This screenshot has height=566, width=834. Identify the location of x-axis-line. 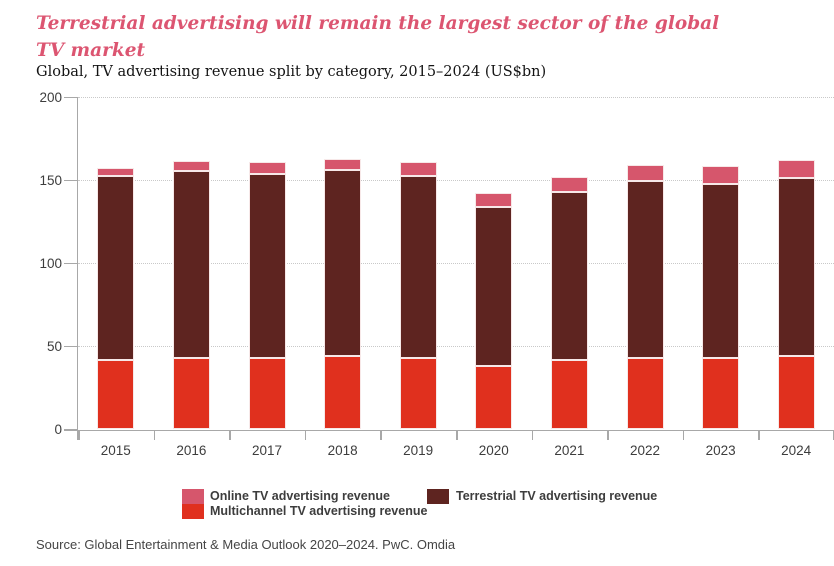
(449, 430).